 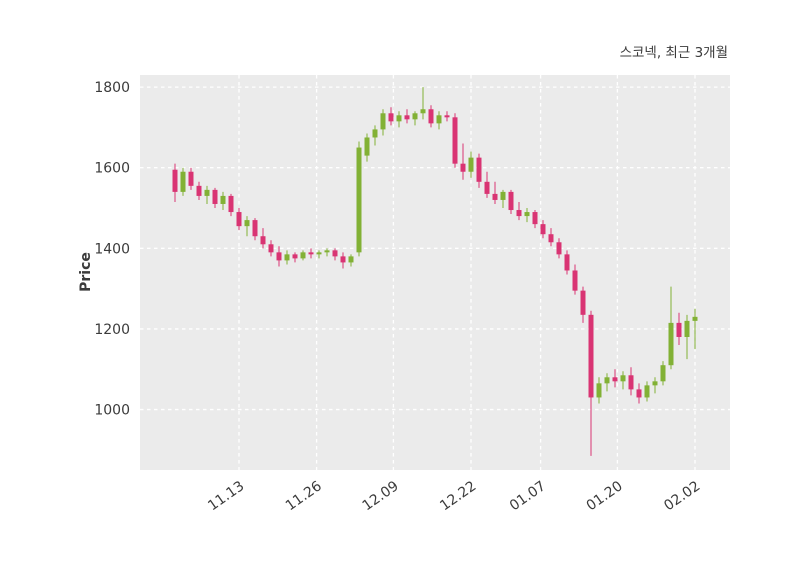 I want to click on y-tick-label: 1200, so click(x=112, y=330).